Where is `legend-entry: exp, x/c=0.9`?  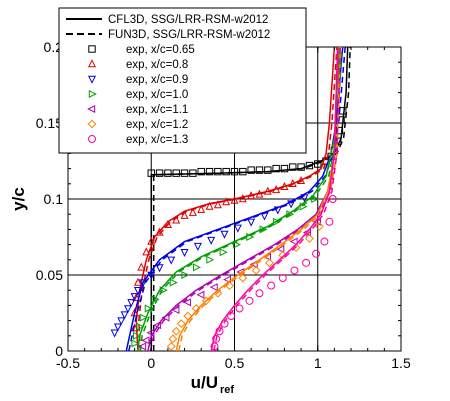
legend-entry: exp, x/c=0.9 is located at coordinates (137, 80).